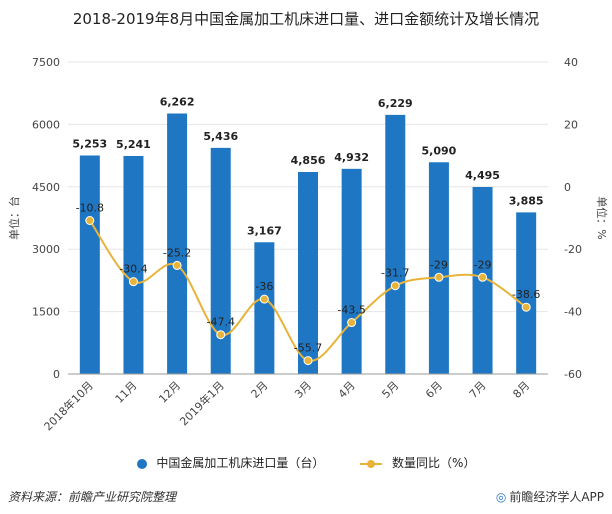 This screenshot has width=612, height=514. Describe the element at coordinates (220, 322) in the screenshot. I see `line-value-label: -47.4` at that location.